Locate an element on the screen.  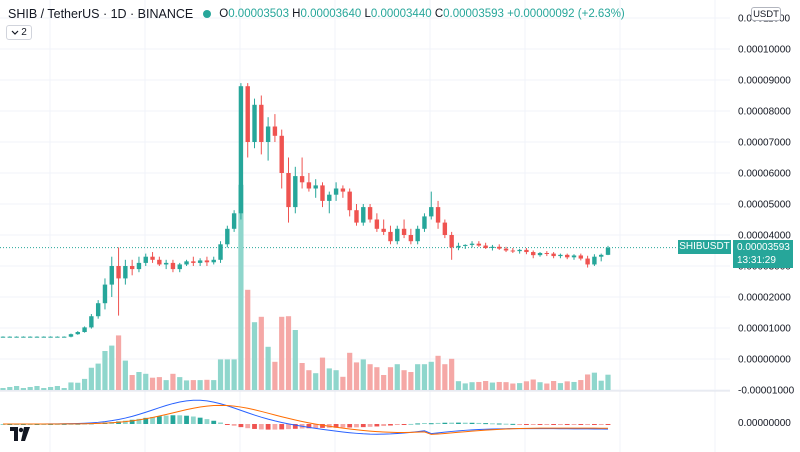
market-status-dot is located at coordinates (207, 14).